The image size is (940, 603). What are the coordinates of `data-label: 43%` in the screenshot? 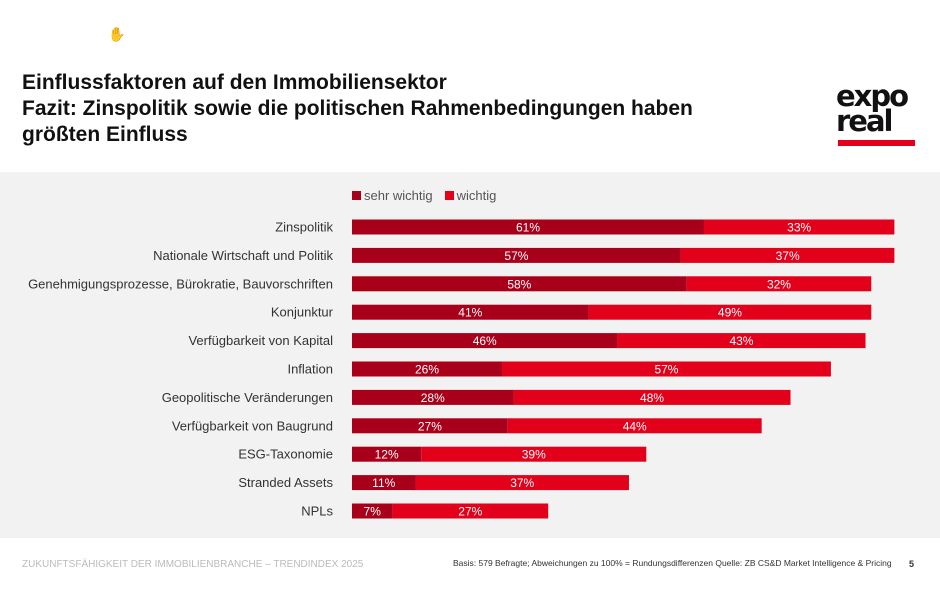 It's located at (741, 341).